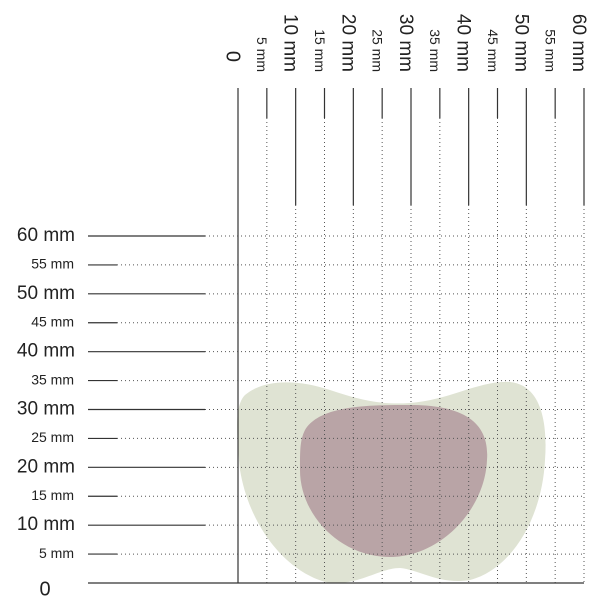 This screenshot has width=600, height=600. What do you see at coordinates (46, 409) in the screenshot?
I see `y-label: 30 mm` at bounding box center [46, 409].